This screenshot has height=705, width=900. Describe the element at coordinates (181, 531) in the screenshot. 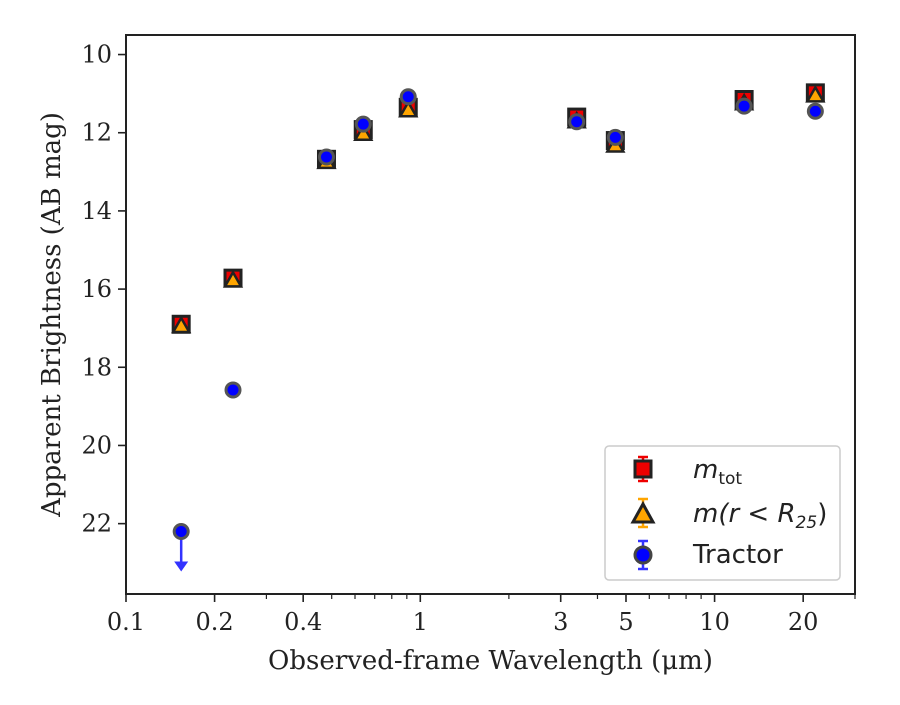

I see `data-point-tractor-upper-limit` at that location.